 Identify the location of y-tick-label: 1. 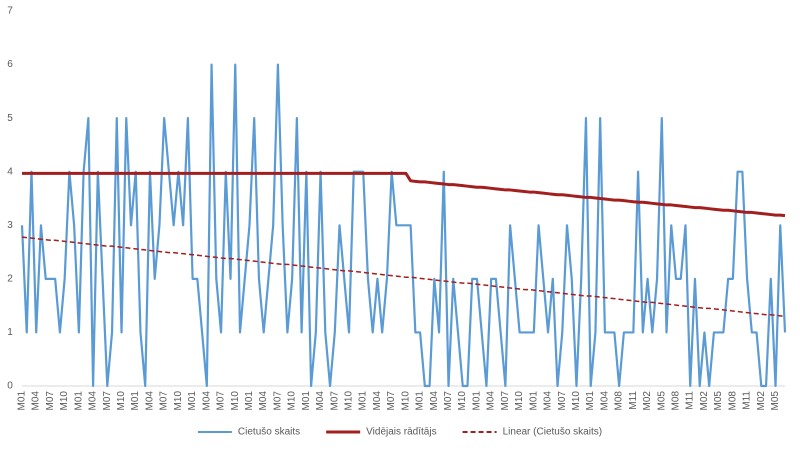
(10, 332).